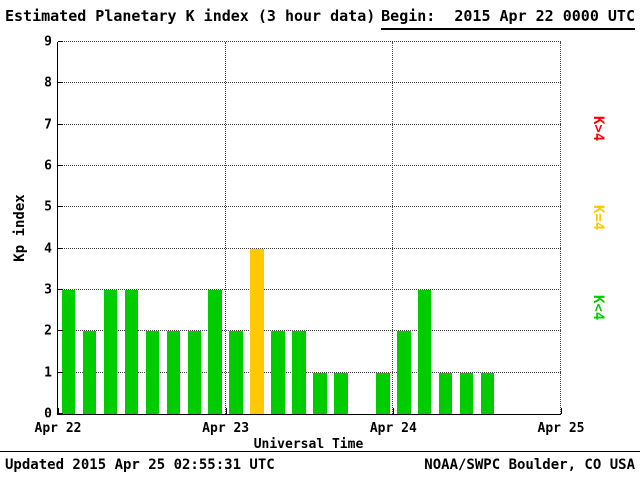 Image resolution: width=640 pixels, height=480 pixels. What do you see at coordinates (598, 307) in the screenshot?
I see `legend-k-lt-4: K<4` at bounding box center [598, 307].